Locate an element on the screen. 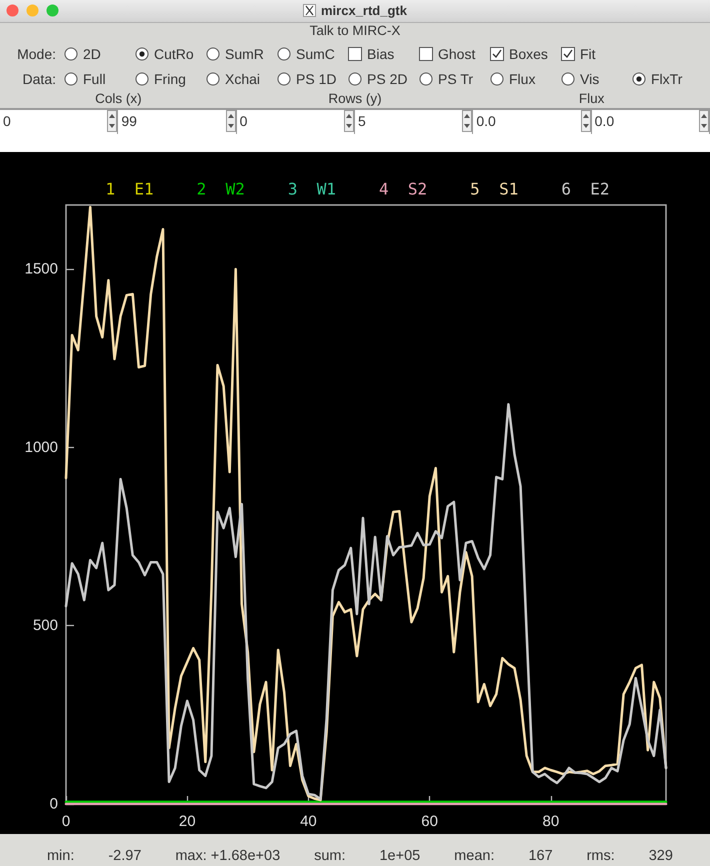  text: Rows (y) is located at coordinates (355, 99).